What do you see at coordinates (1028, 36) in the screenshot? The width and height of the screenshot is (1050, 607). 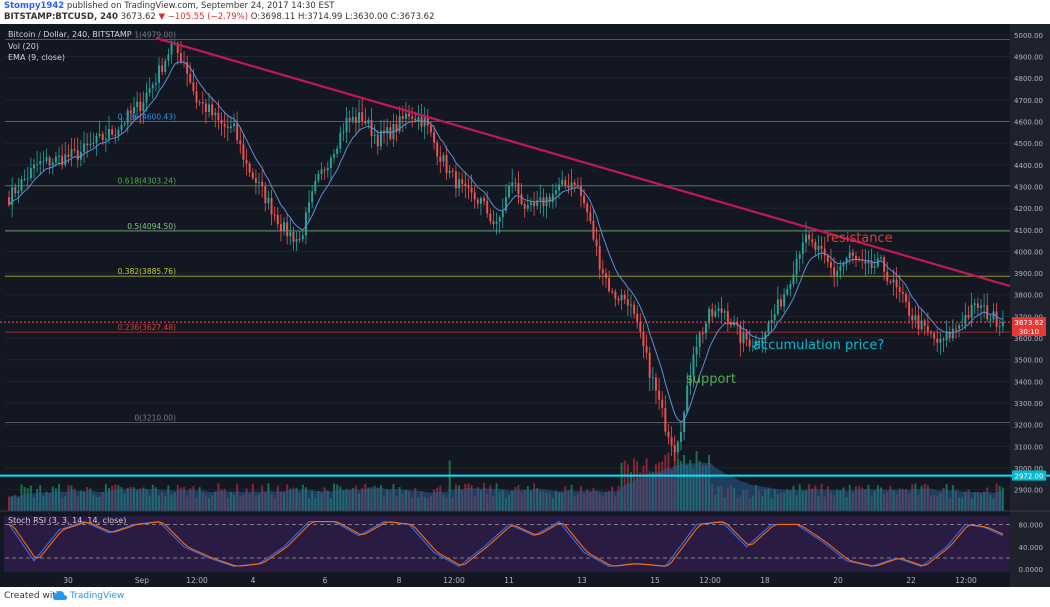 I see `price-tick: 5000.00` at bounding box center [1028, 36].